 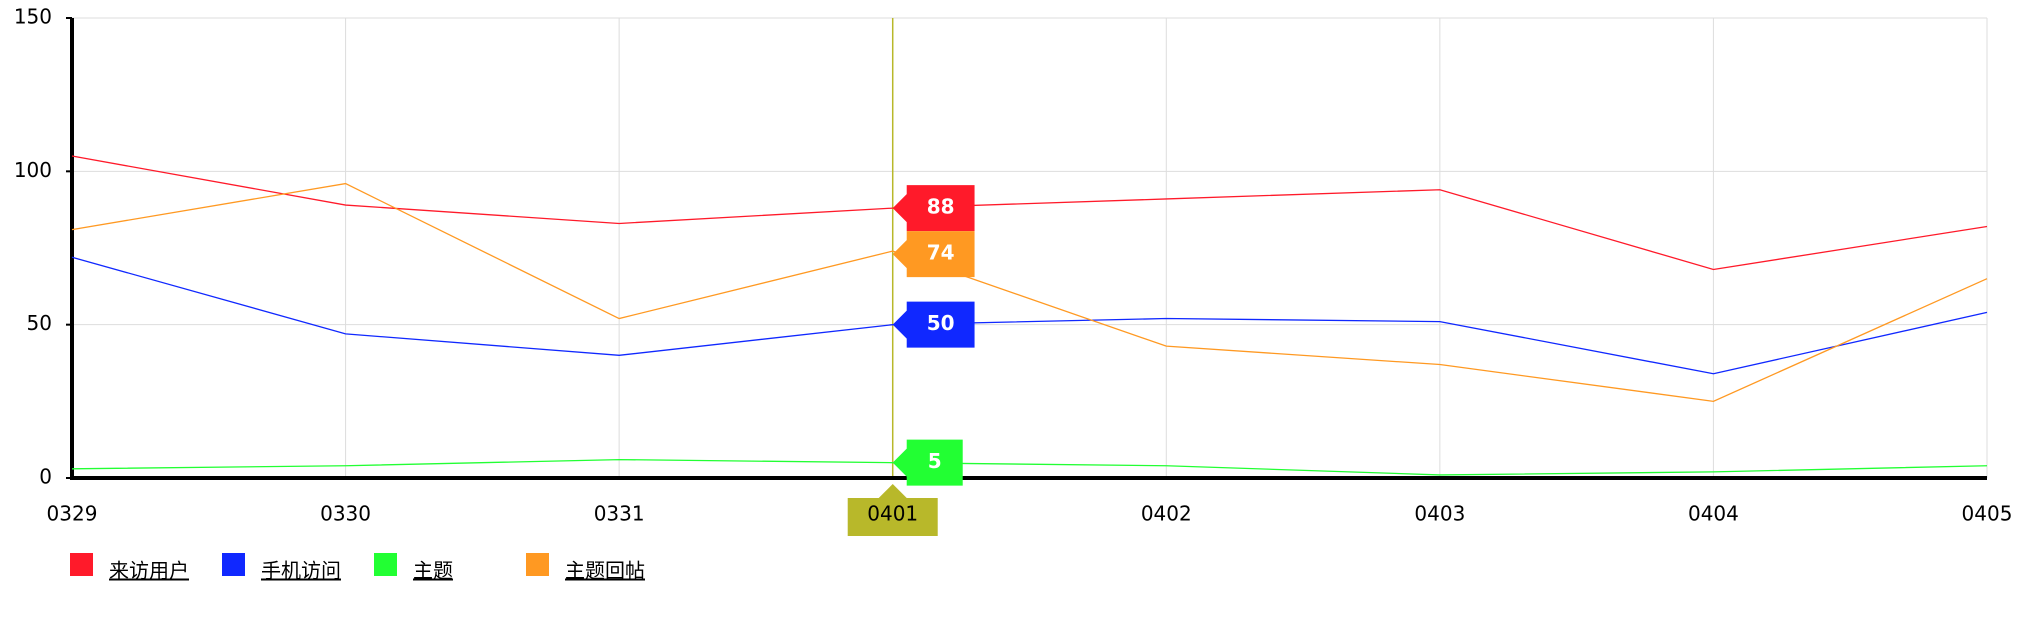 What do you see at coordinates (892, 491) in the screenshot?
I see `x-label-pointer` at bounding box center [892, 491].